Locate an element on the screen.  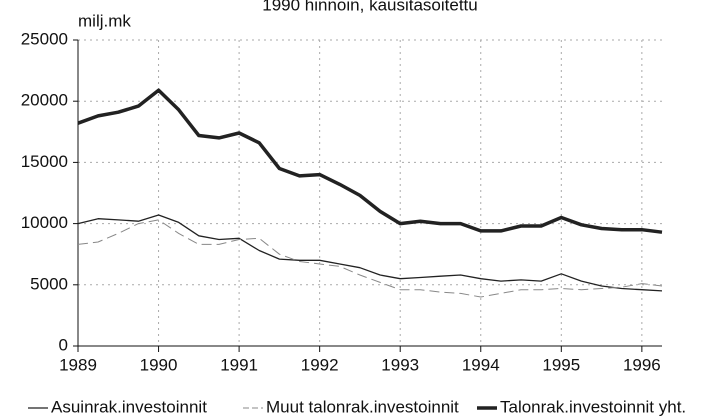
y-tick-label: 15000 is located at coordinates (44, 161).